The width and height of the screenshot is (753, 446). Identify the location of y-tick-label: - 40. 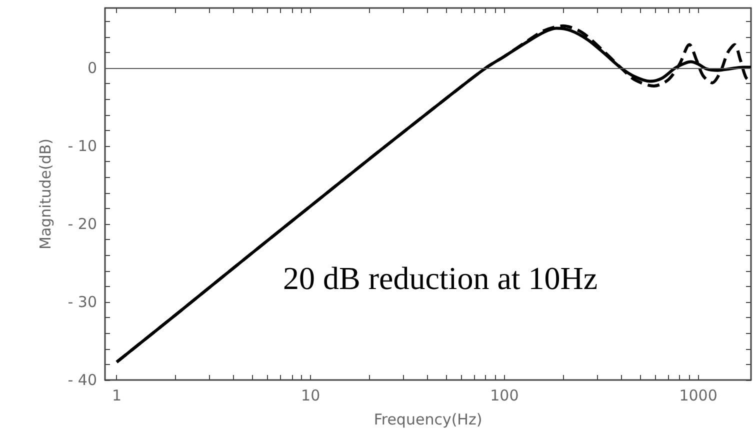
(82, 380).